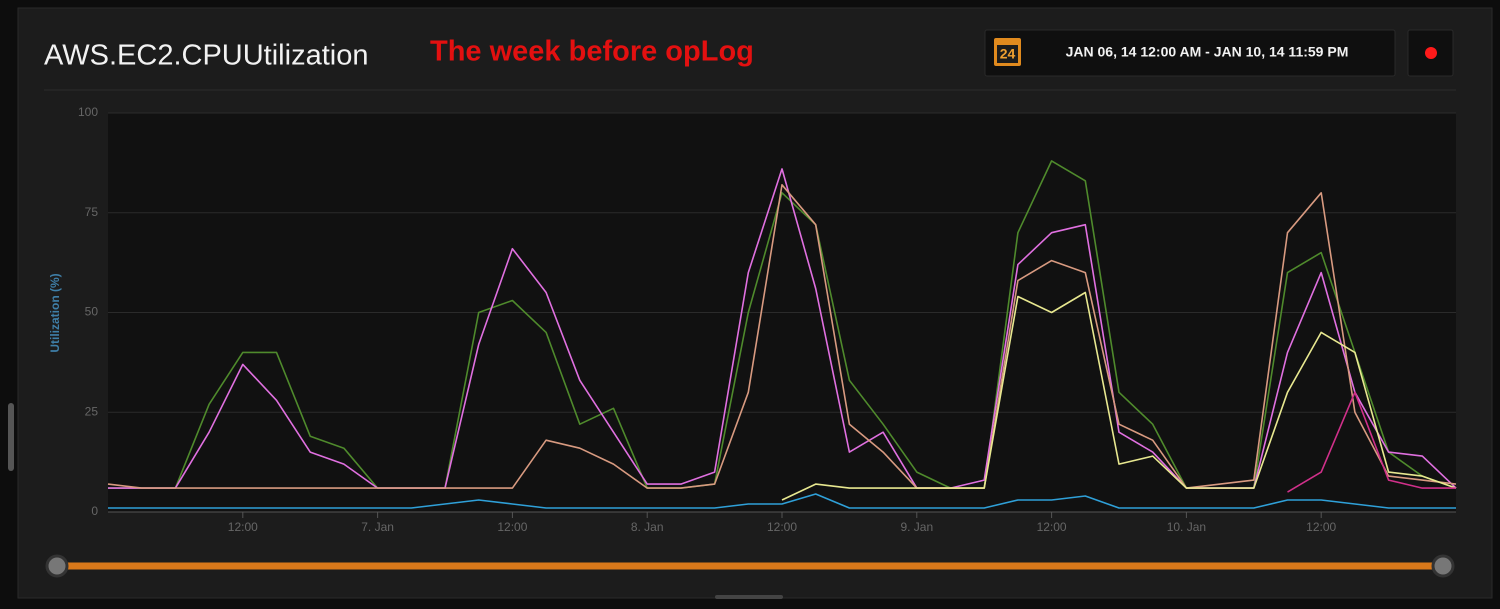  I want to click on x-tick-label: 8. Jan, so click(647, 527).